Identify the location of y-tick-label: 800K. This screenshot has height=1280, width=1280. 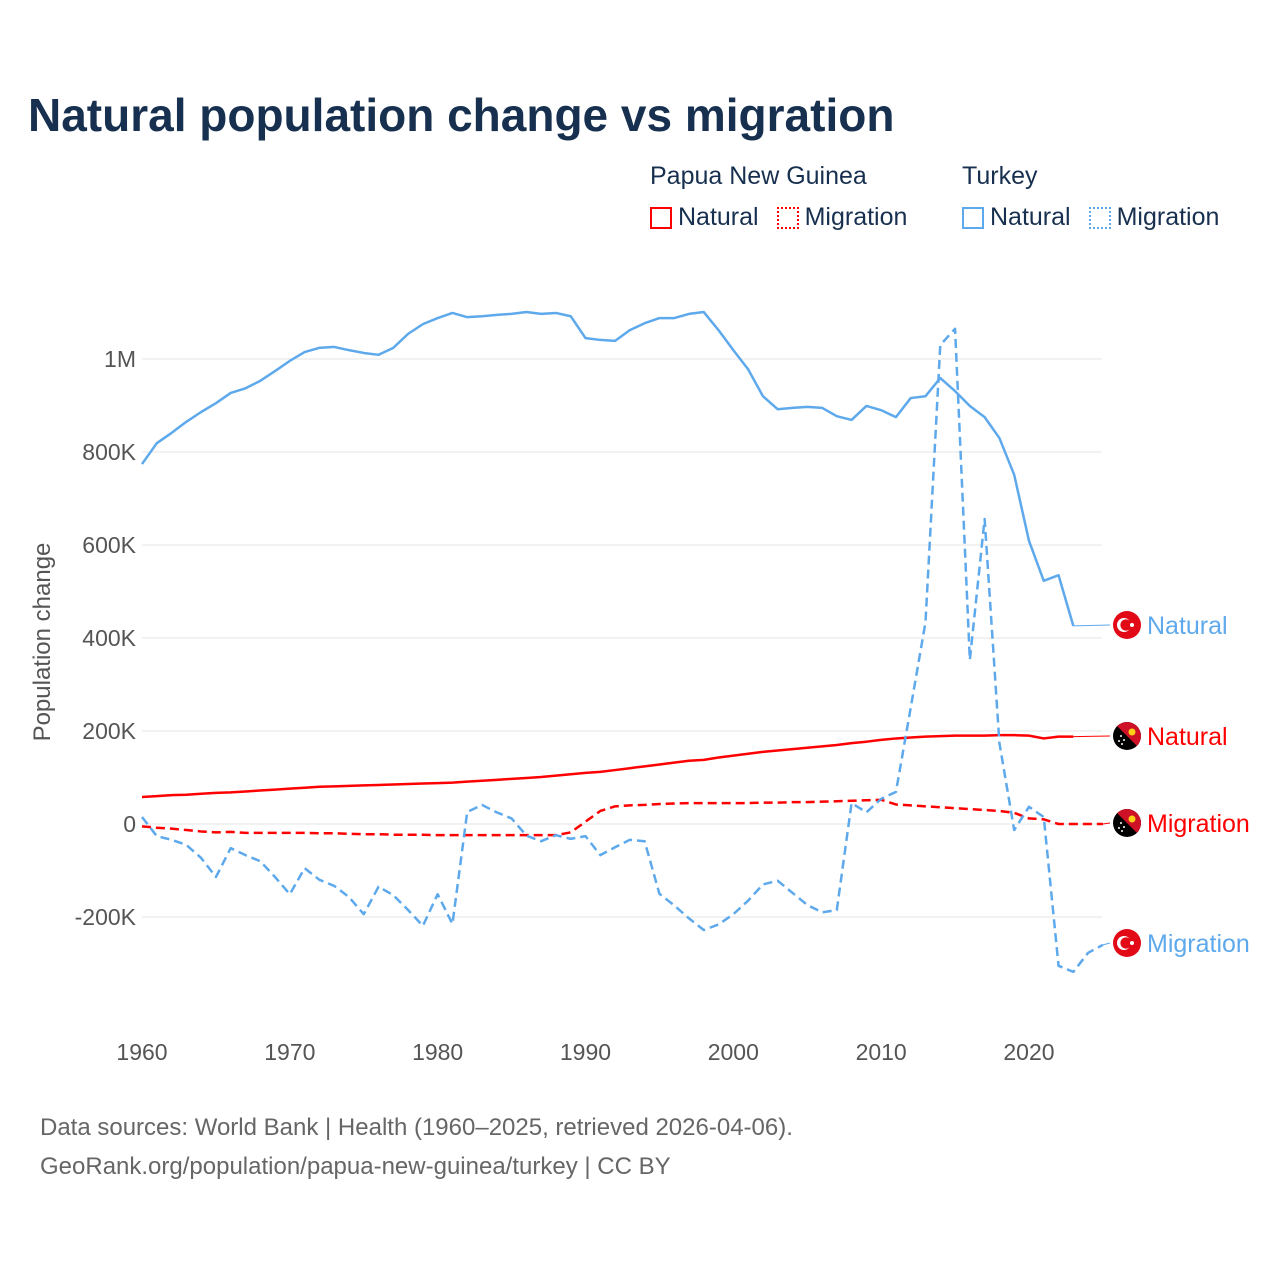
(109, 452).